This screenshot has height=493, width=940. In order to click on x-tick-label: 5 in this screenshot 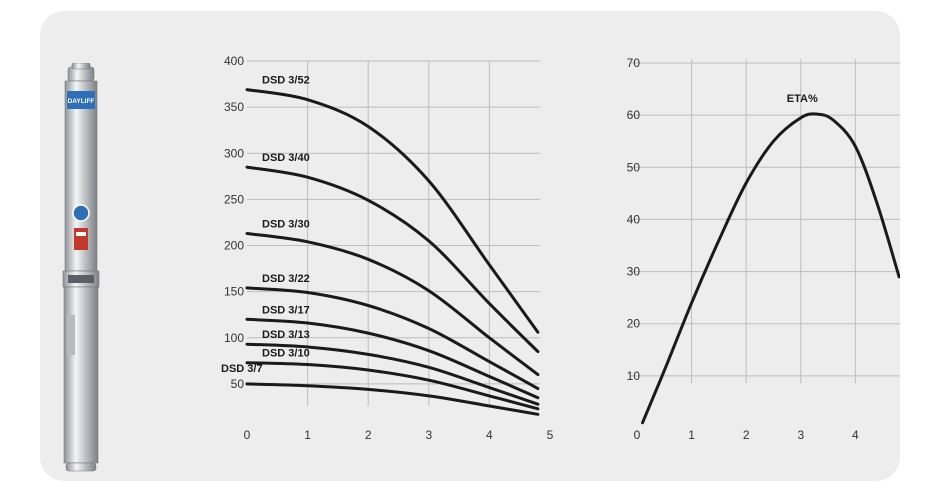, I will do `click(550, 435)`.